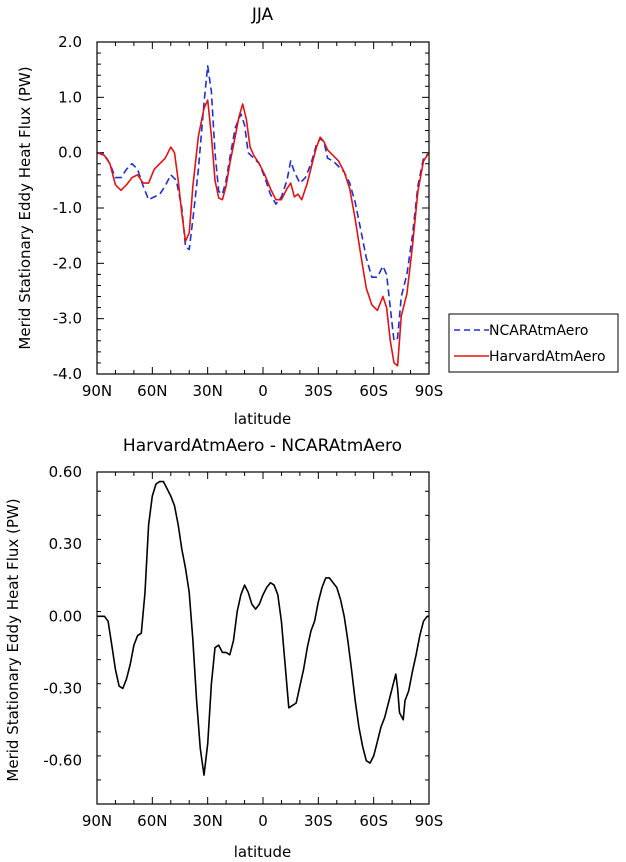 This screenshot has height=862, width=626. What do you see at coordinates (373, 391) in the screenshot?
I see `top-x-tick-label: 60S` at bounding box center [373, 391].